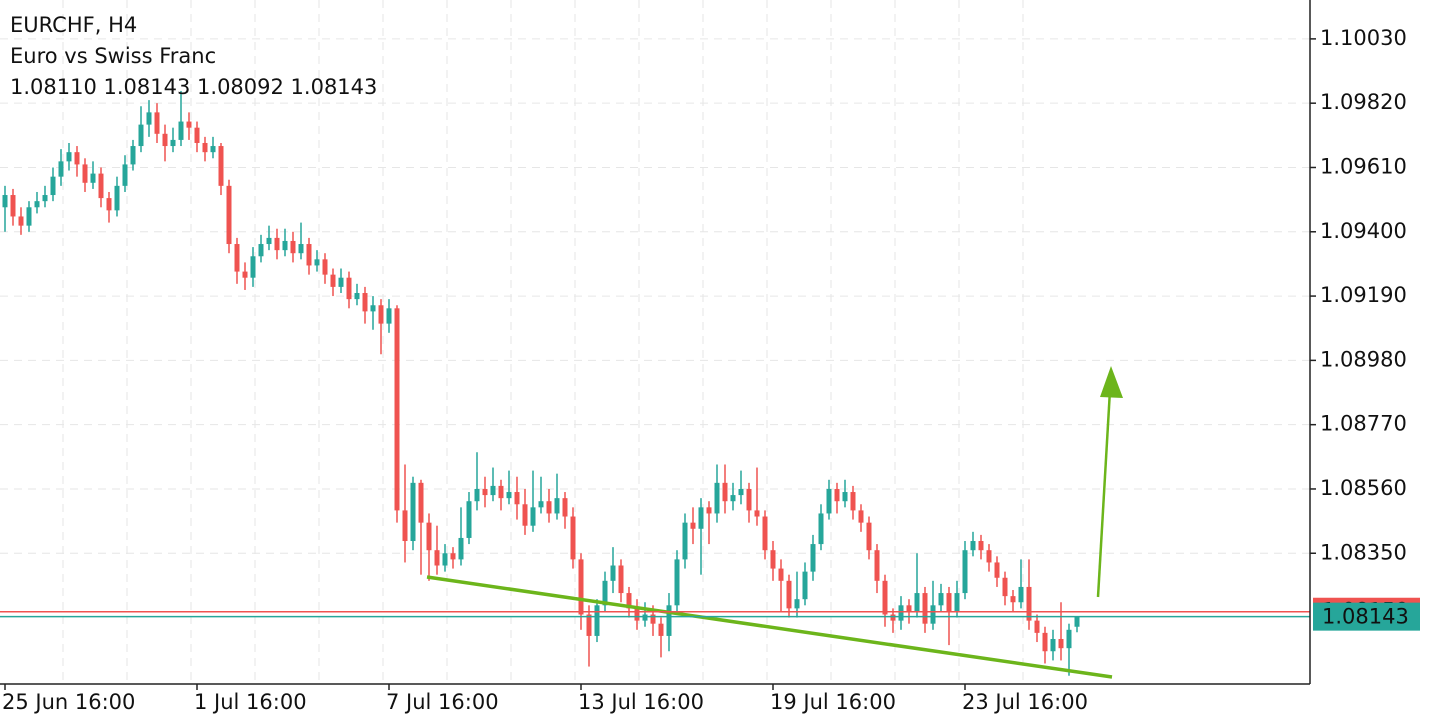 The image size is (1440, 720). Describe the element at coordinates (1363, 102) in the screenshot. I see `y-tick-label: 1.09820` at that location.